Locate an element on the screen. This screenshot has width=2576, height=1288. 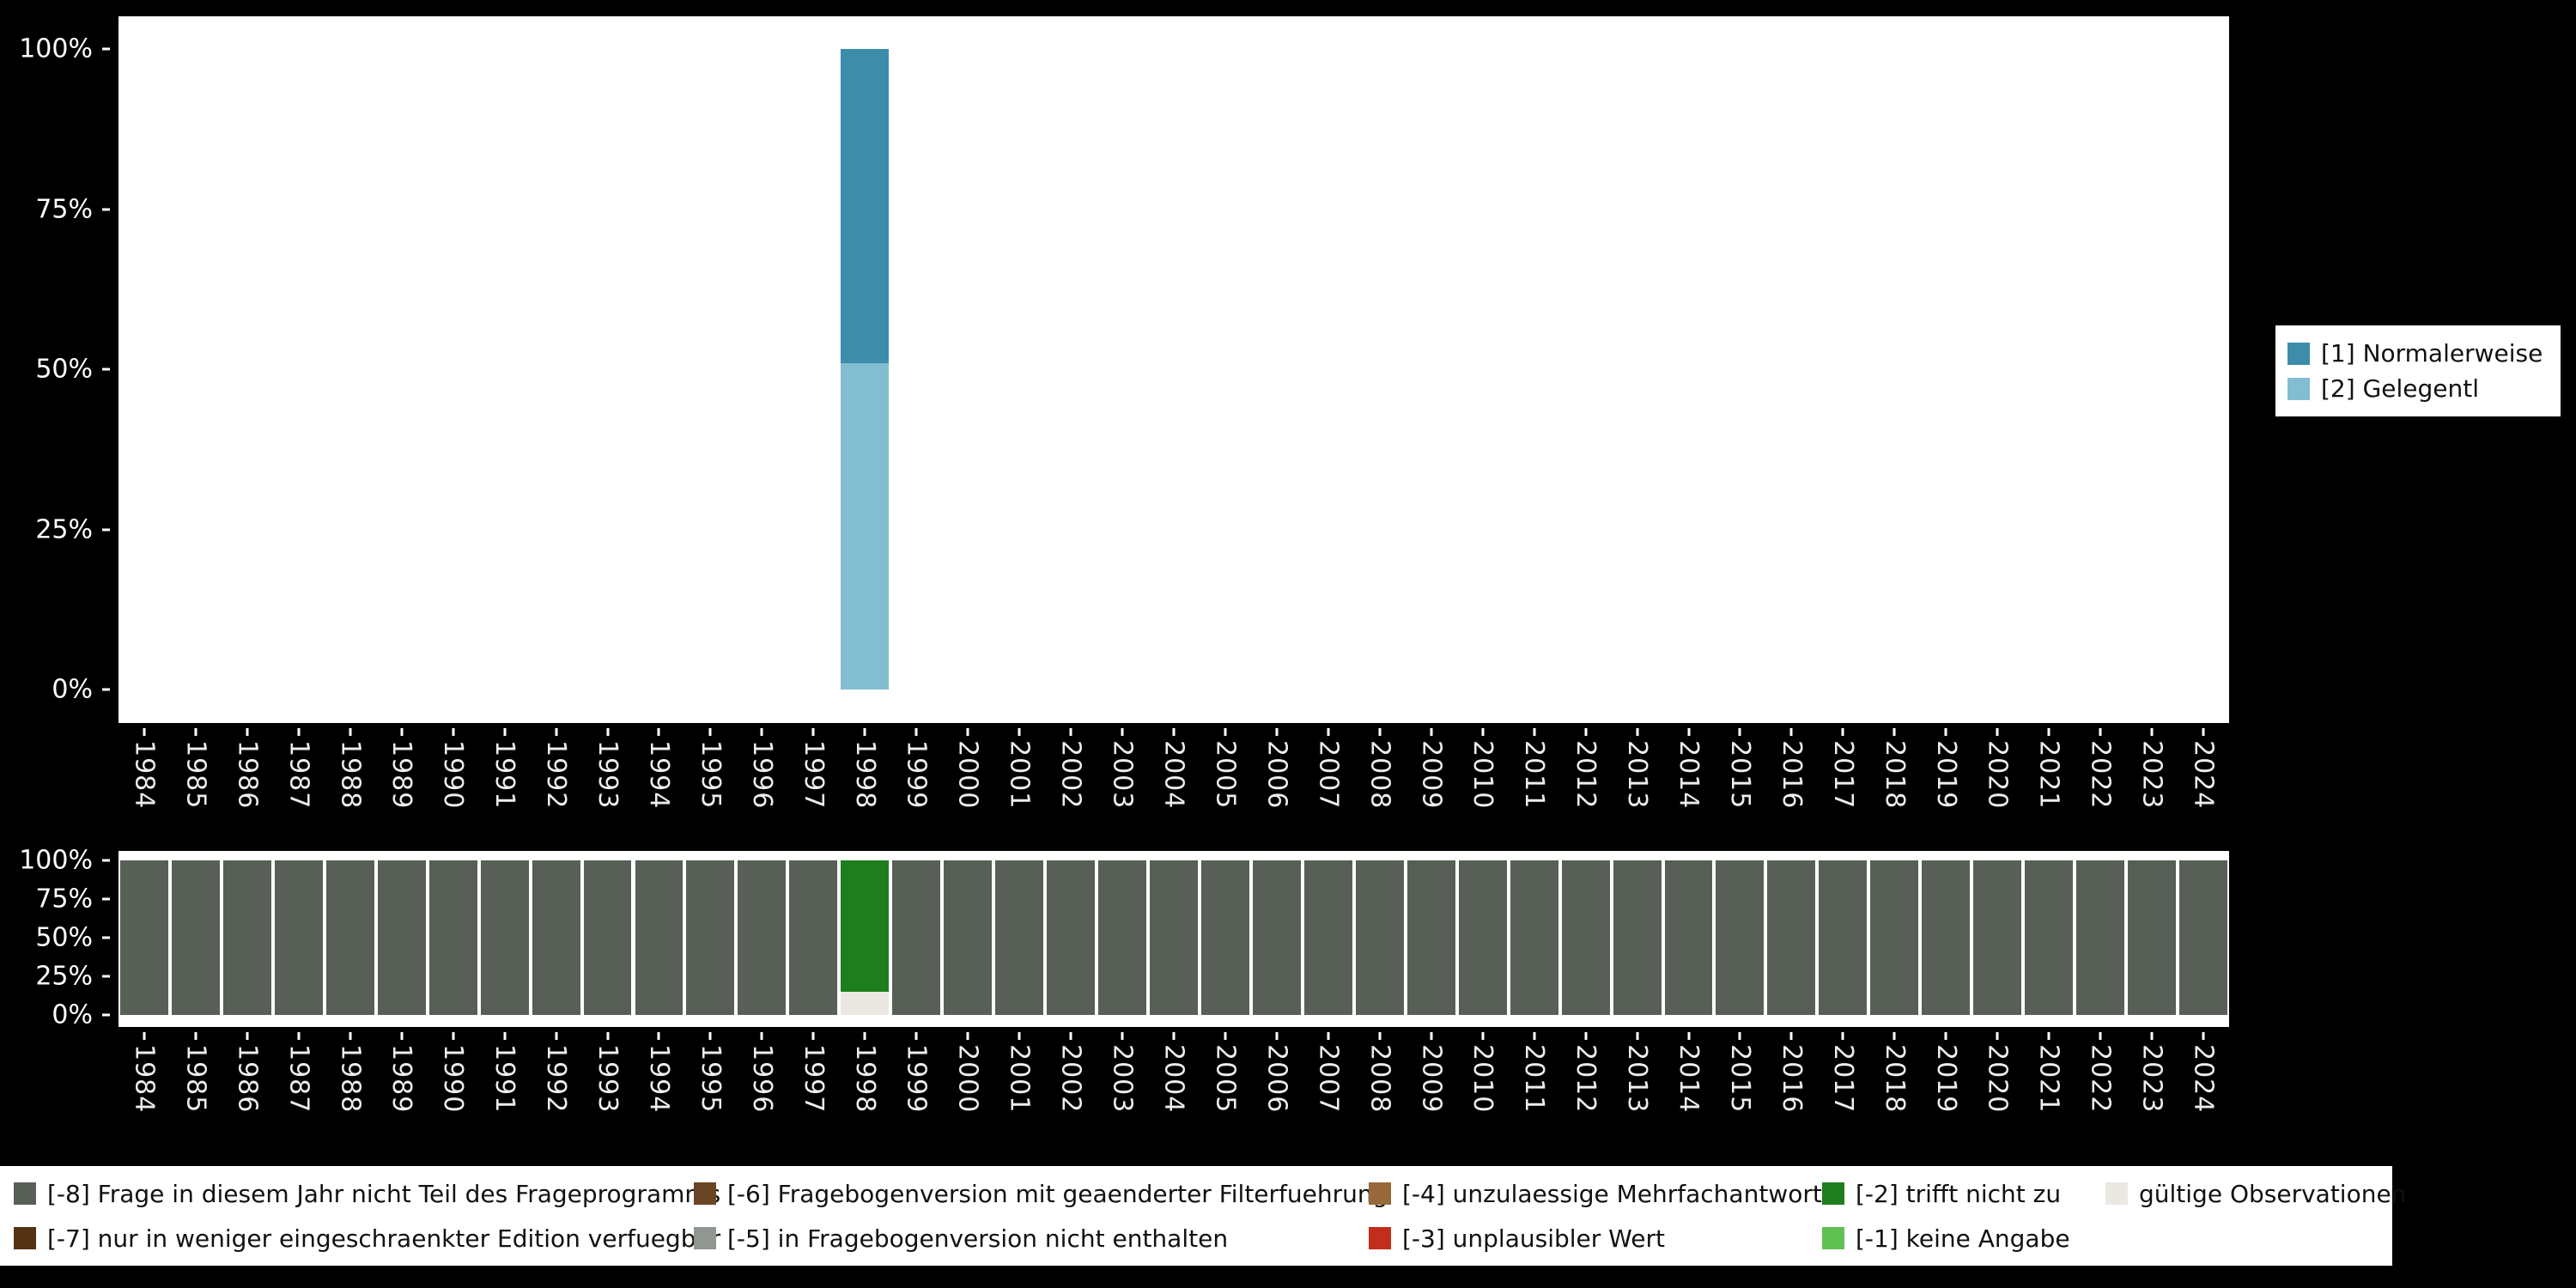
bar-2024 is located at coordinates (2203, 369).